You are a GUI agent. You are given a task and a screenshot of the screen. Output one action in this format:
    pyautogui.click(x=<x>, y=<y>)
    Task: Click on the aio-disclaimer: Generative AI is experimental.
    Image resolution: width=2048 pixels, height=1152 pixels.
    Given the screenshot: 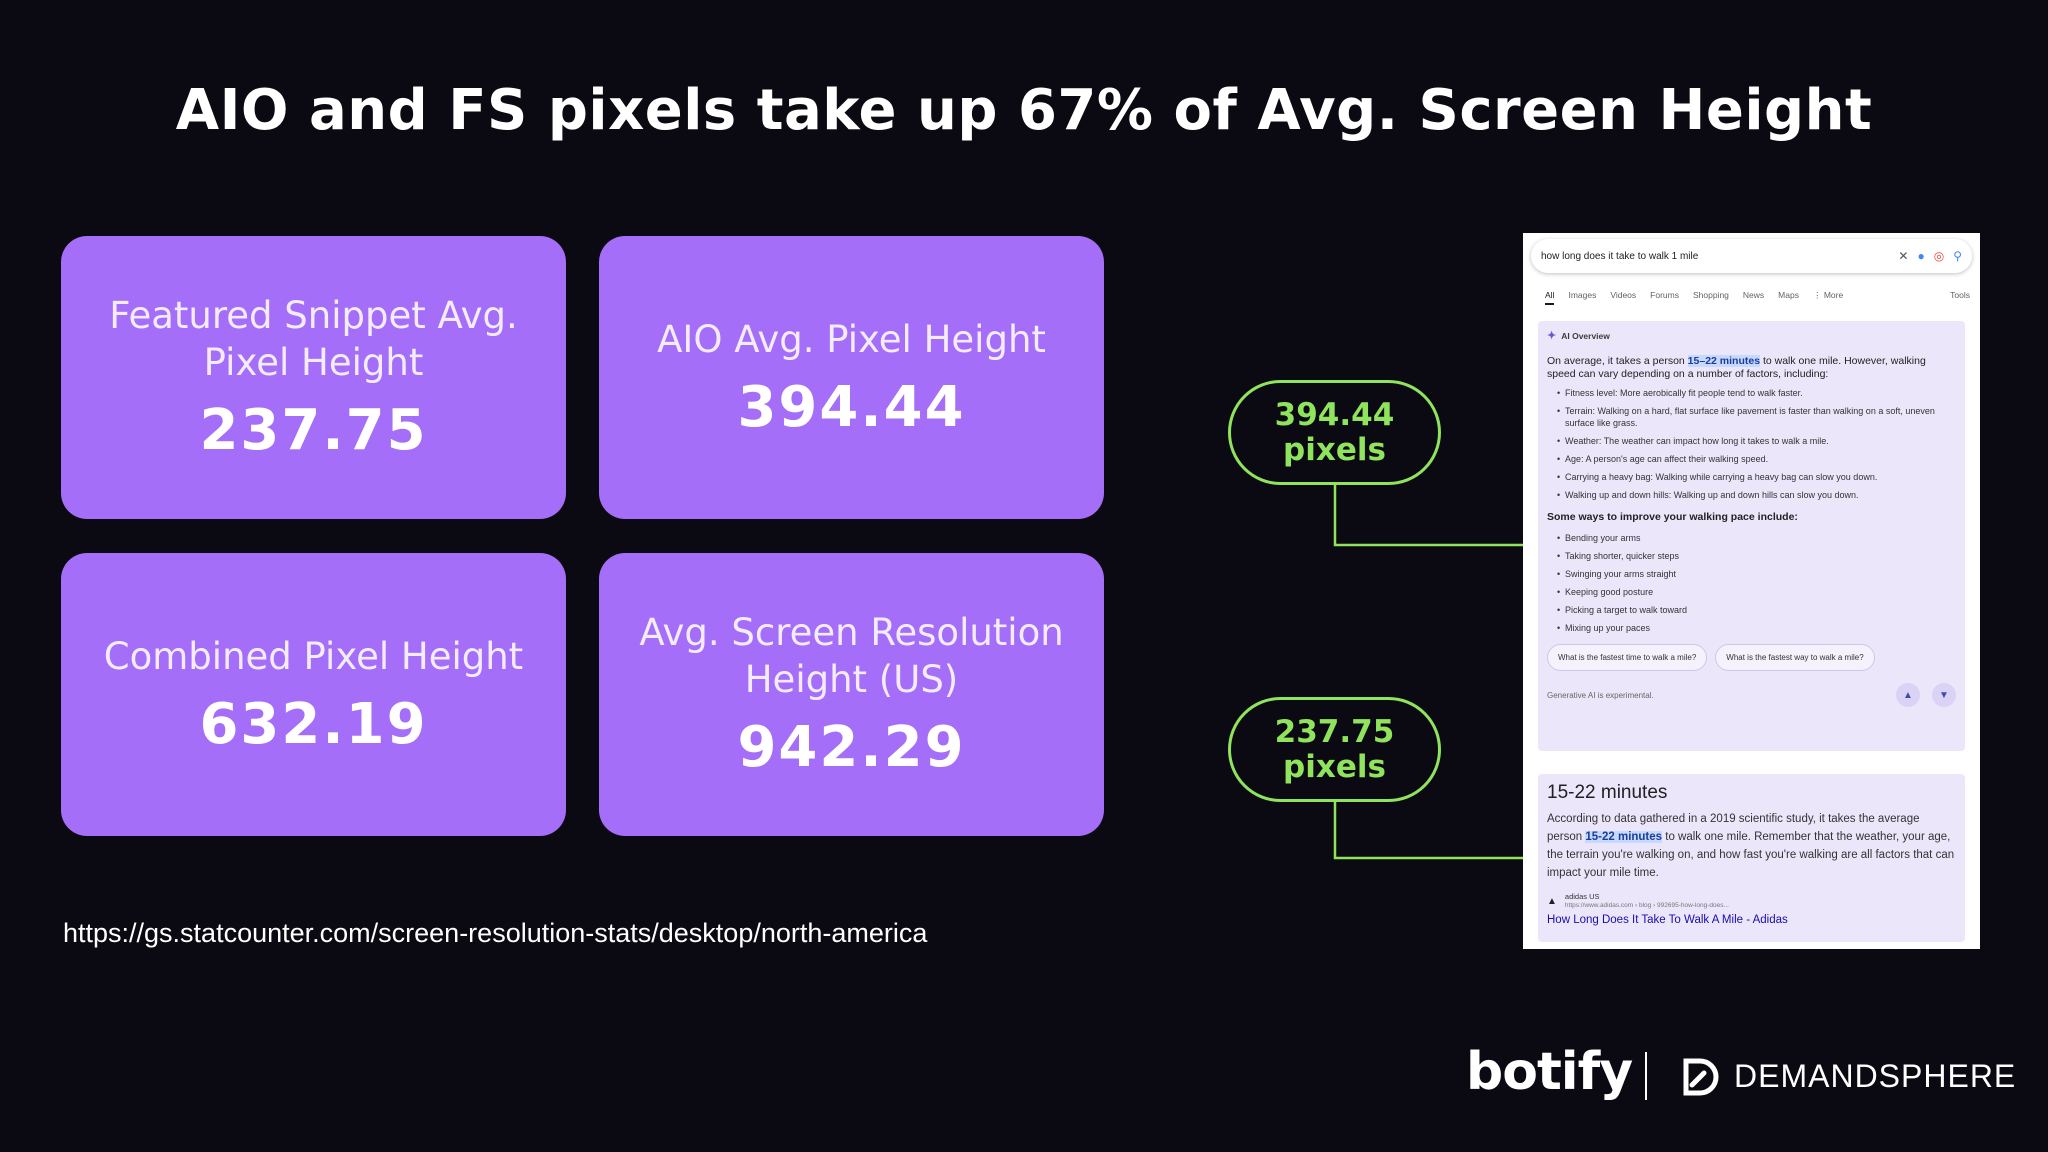 What is the action you would take?
    pyautogui.click(x=1600, y=695)
    